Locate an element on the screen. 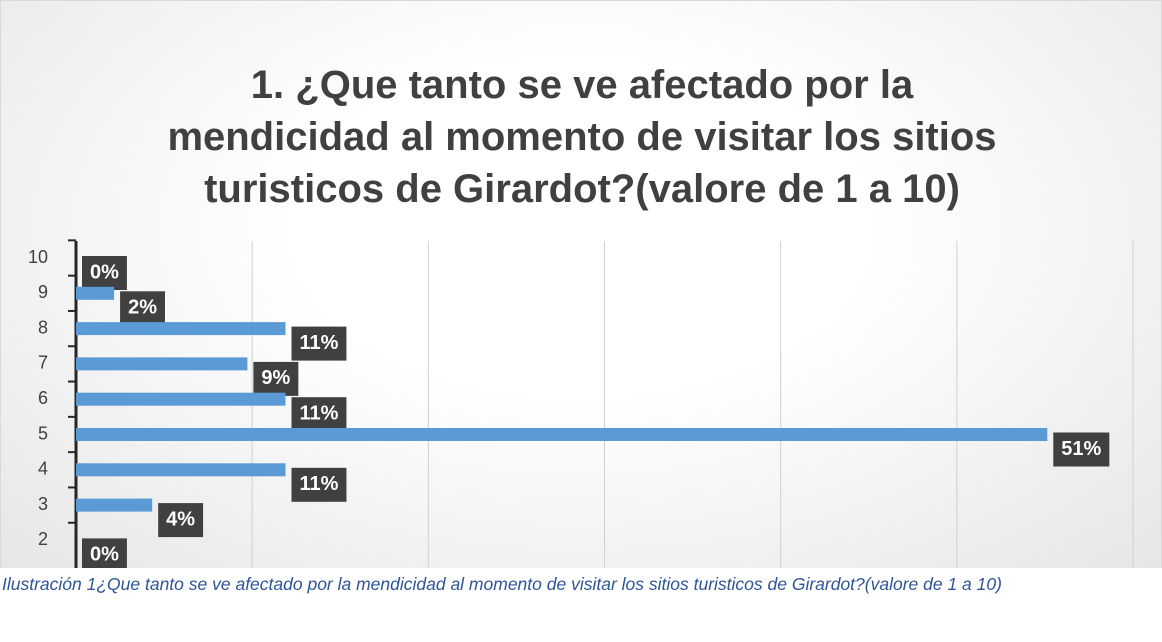 Image resolution: width=1162 pixels, height=642 pixels. y-tick-label: 9 is located at coordinates (43, 292).